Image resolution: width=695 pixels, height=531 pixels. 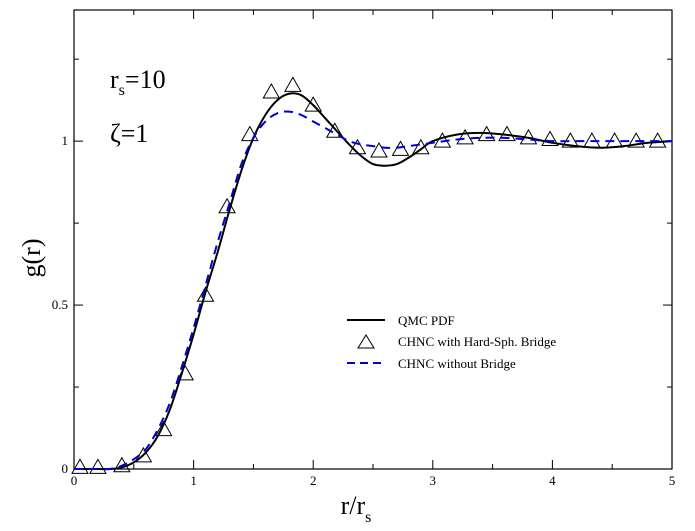 What do you see at coordinates (366, 341) in the screenshot?
I see `legend-marker-triangle` at bounding box center [366, 341].